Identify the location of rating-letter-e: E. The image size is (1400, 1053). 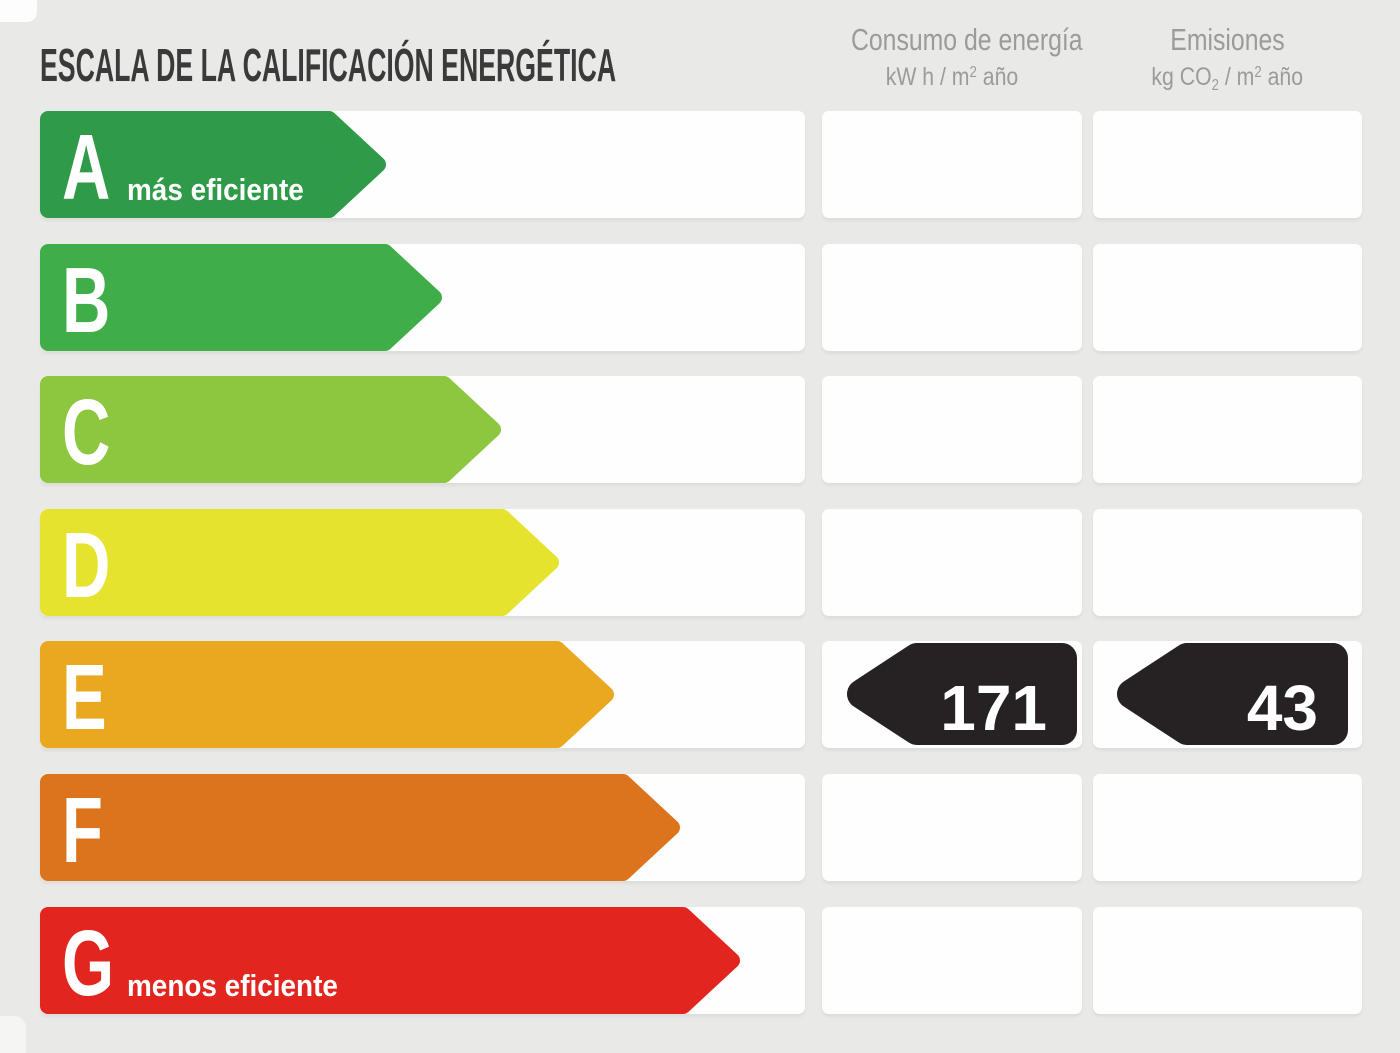
(84, 697).